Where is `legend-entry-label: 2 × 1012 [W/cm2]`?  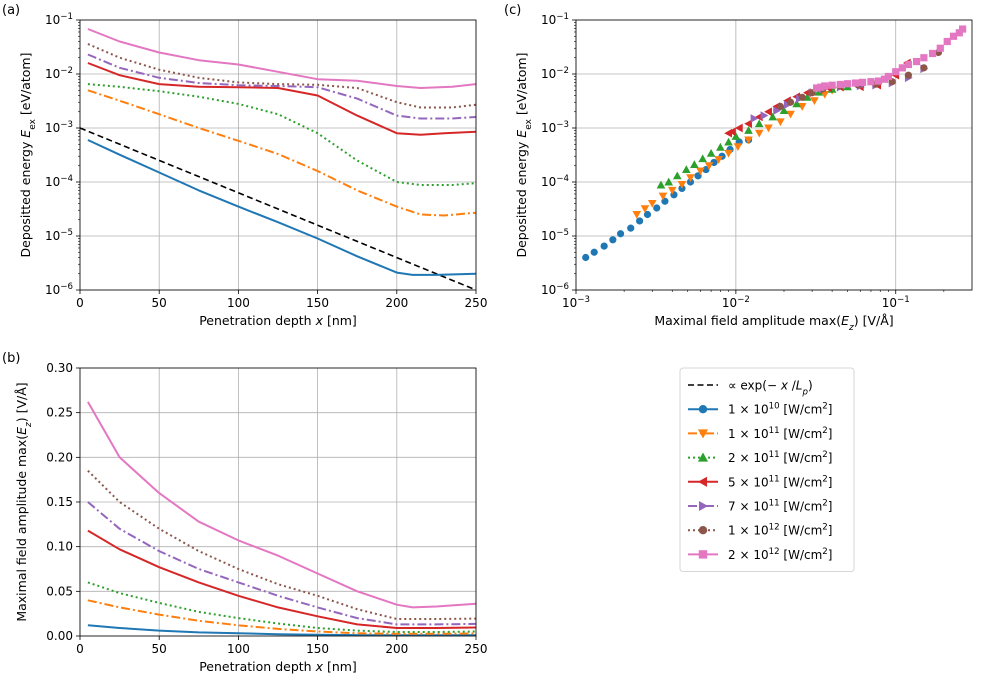
legend-entry-label: 2 × 1012 [W/cm2] is located at coordinates (780, 554).